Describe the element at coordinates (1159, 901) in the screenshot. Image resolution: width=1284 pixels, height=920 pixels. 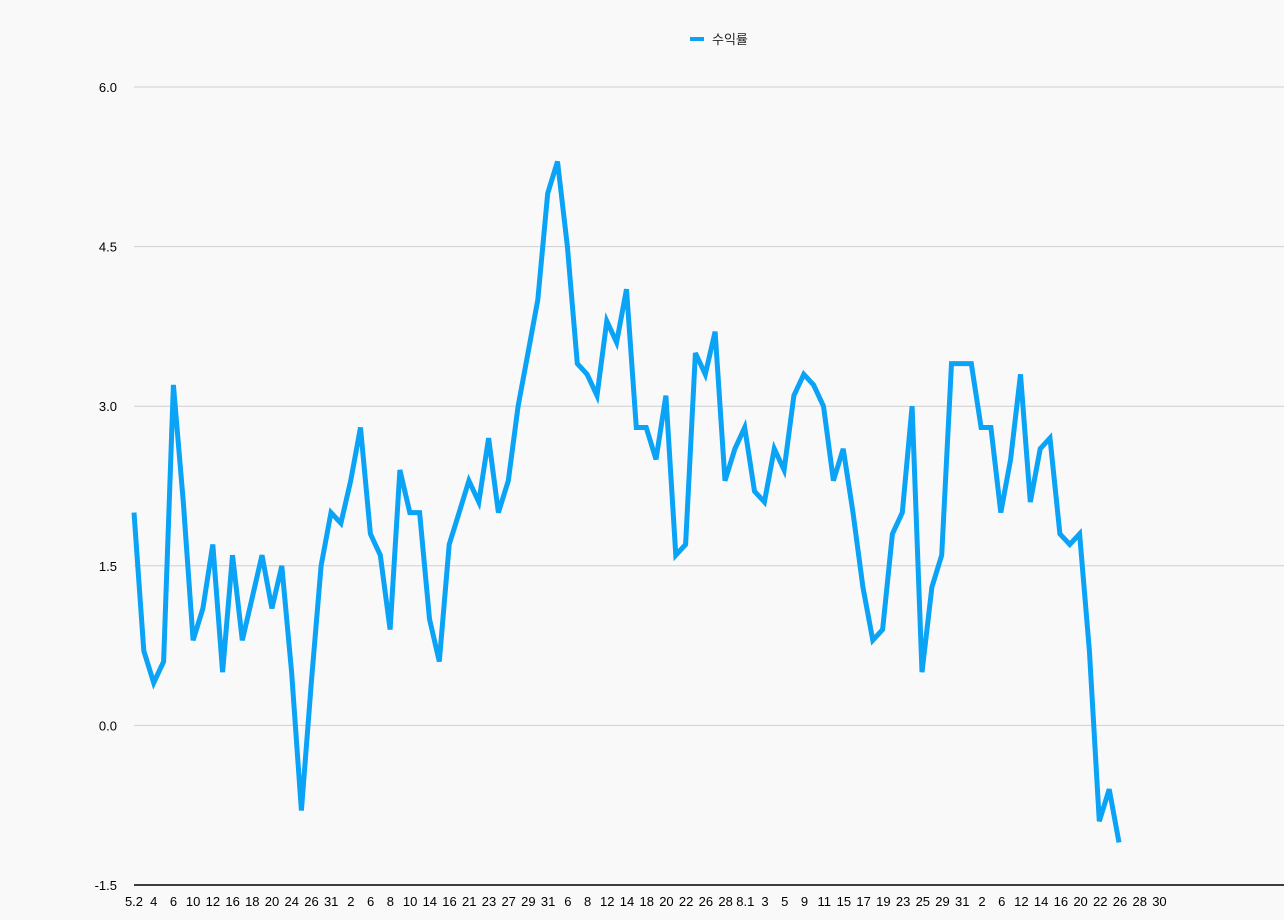
I see `x-tick-label: 30` at that location.